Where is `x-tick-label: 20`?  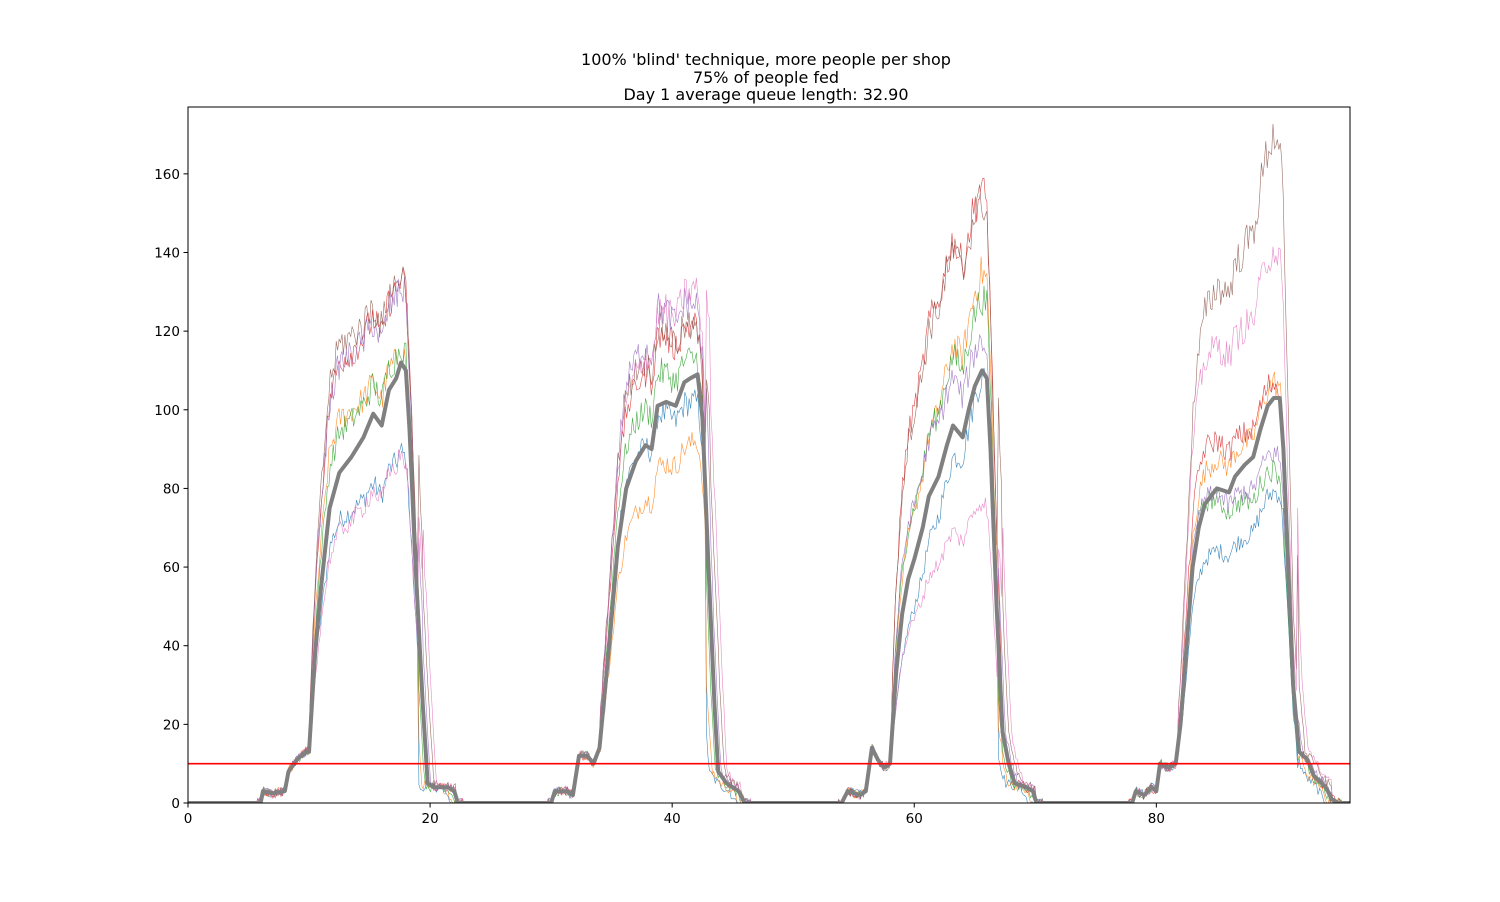
x-tick-label: 20 is located at coordinates (429, 819).